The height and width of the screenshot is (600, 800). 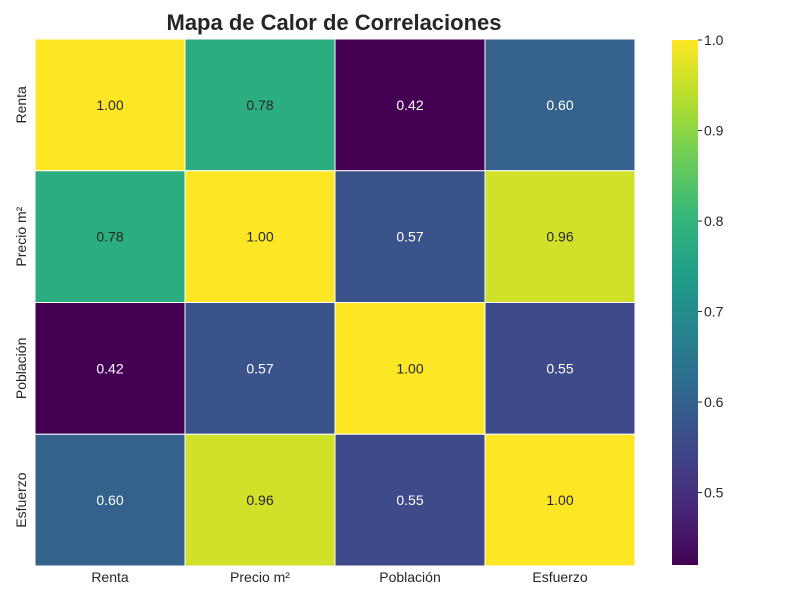 I want to click on y-tick-label: Precio m², so click(x=21, y=236).